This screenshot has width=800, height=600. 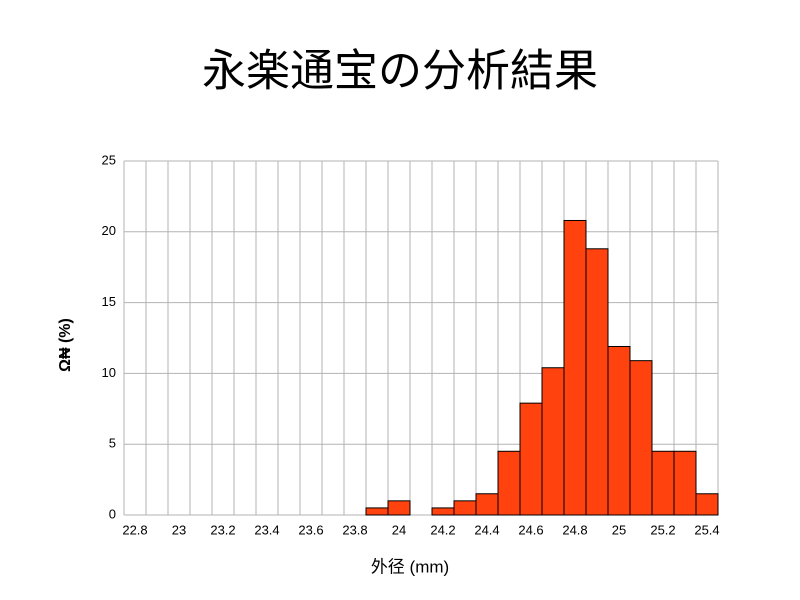 What do you see at coordinates (530, 529) in the screenshot?
I see `x-tick-label: 24.6` at bounding box center [530, 529].